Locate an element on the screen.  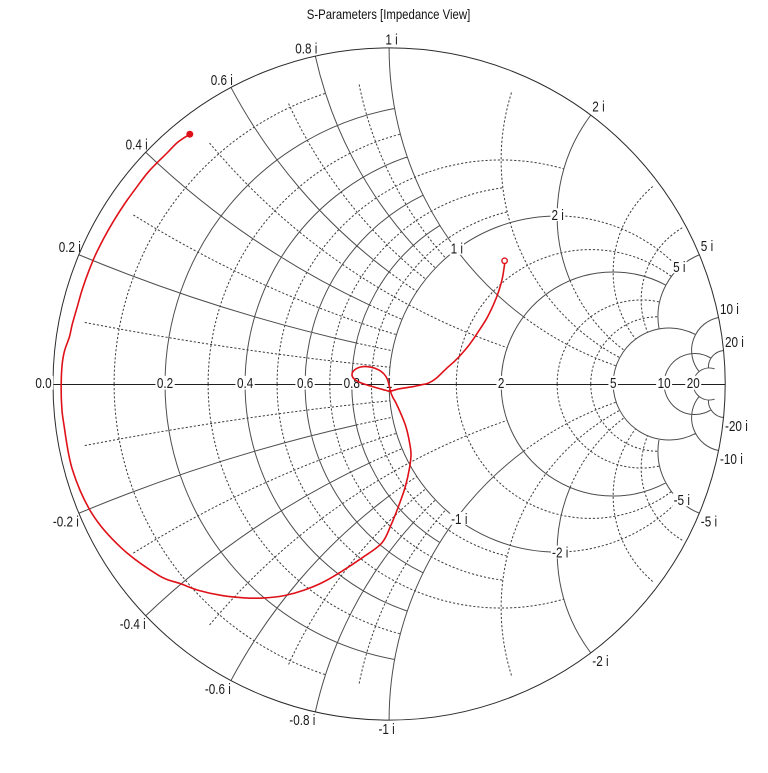
svg-text: -20 i is located at coordinates (736, 426).